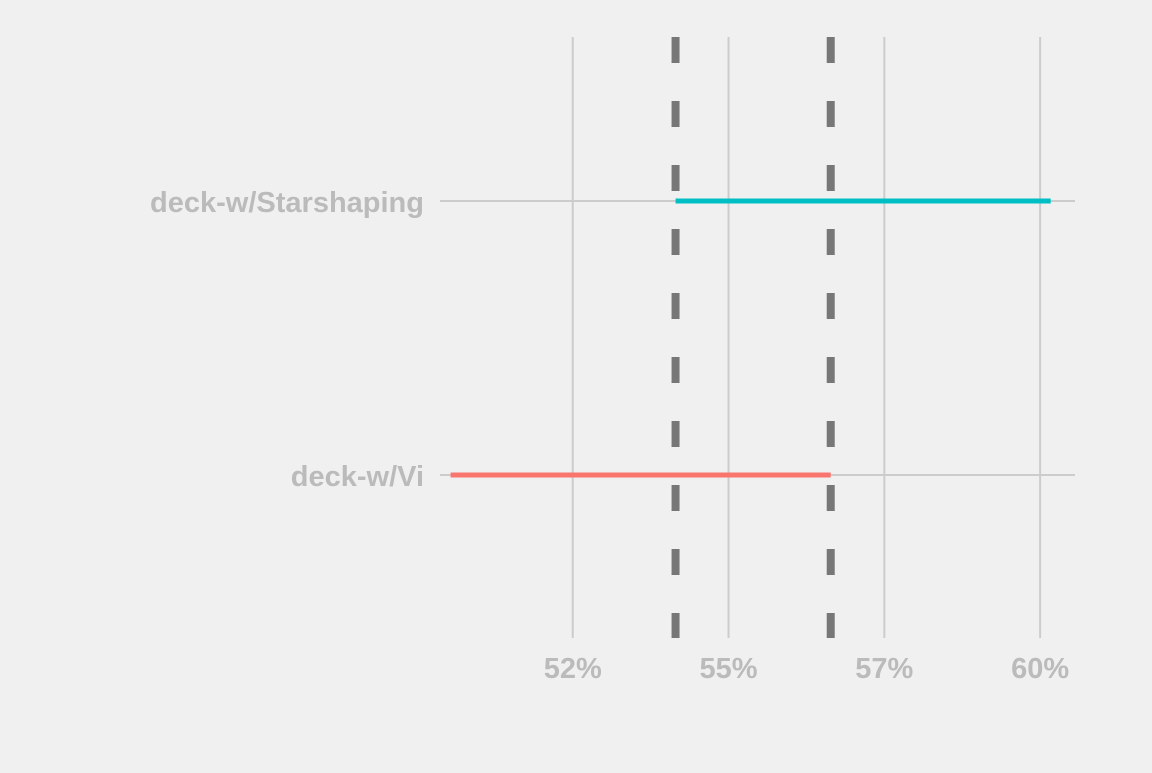 The width and height of the screenshot is (1152, 773). I want to click on reference-line-layer, so click(753, 337).